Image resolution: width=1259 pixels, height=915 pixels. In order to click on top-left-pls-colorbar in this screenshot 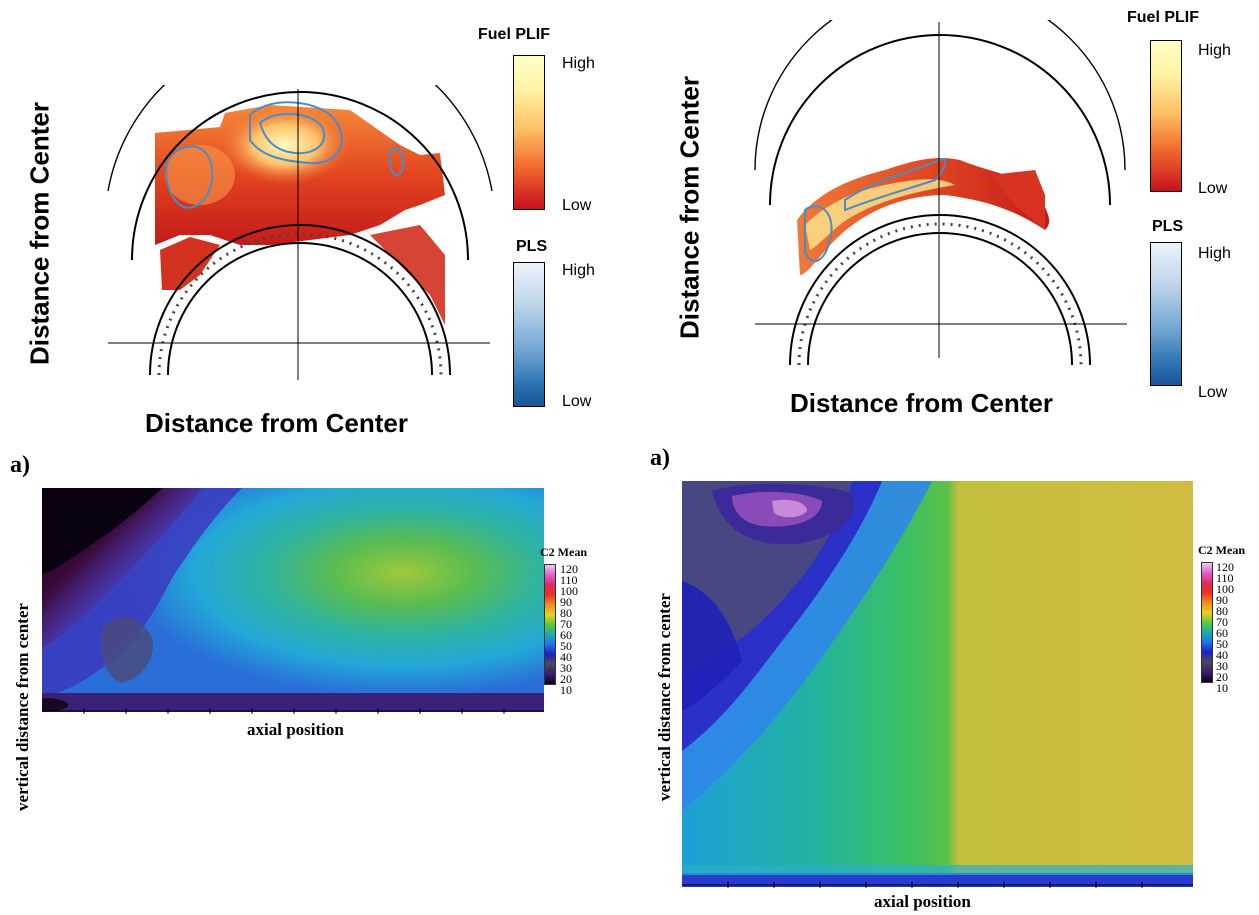, I will do `click(529, 334)`.